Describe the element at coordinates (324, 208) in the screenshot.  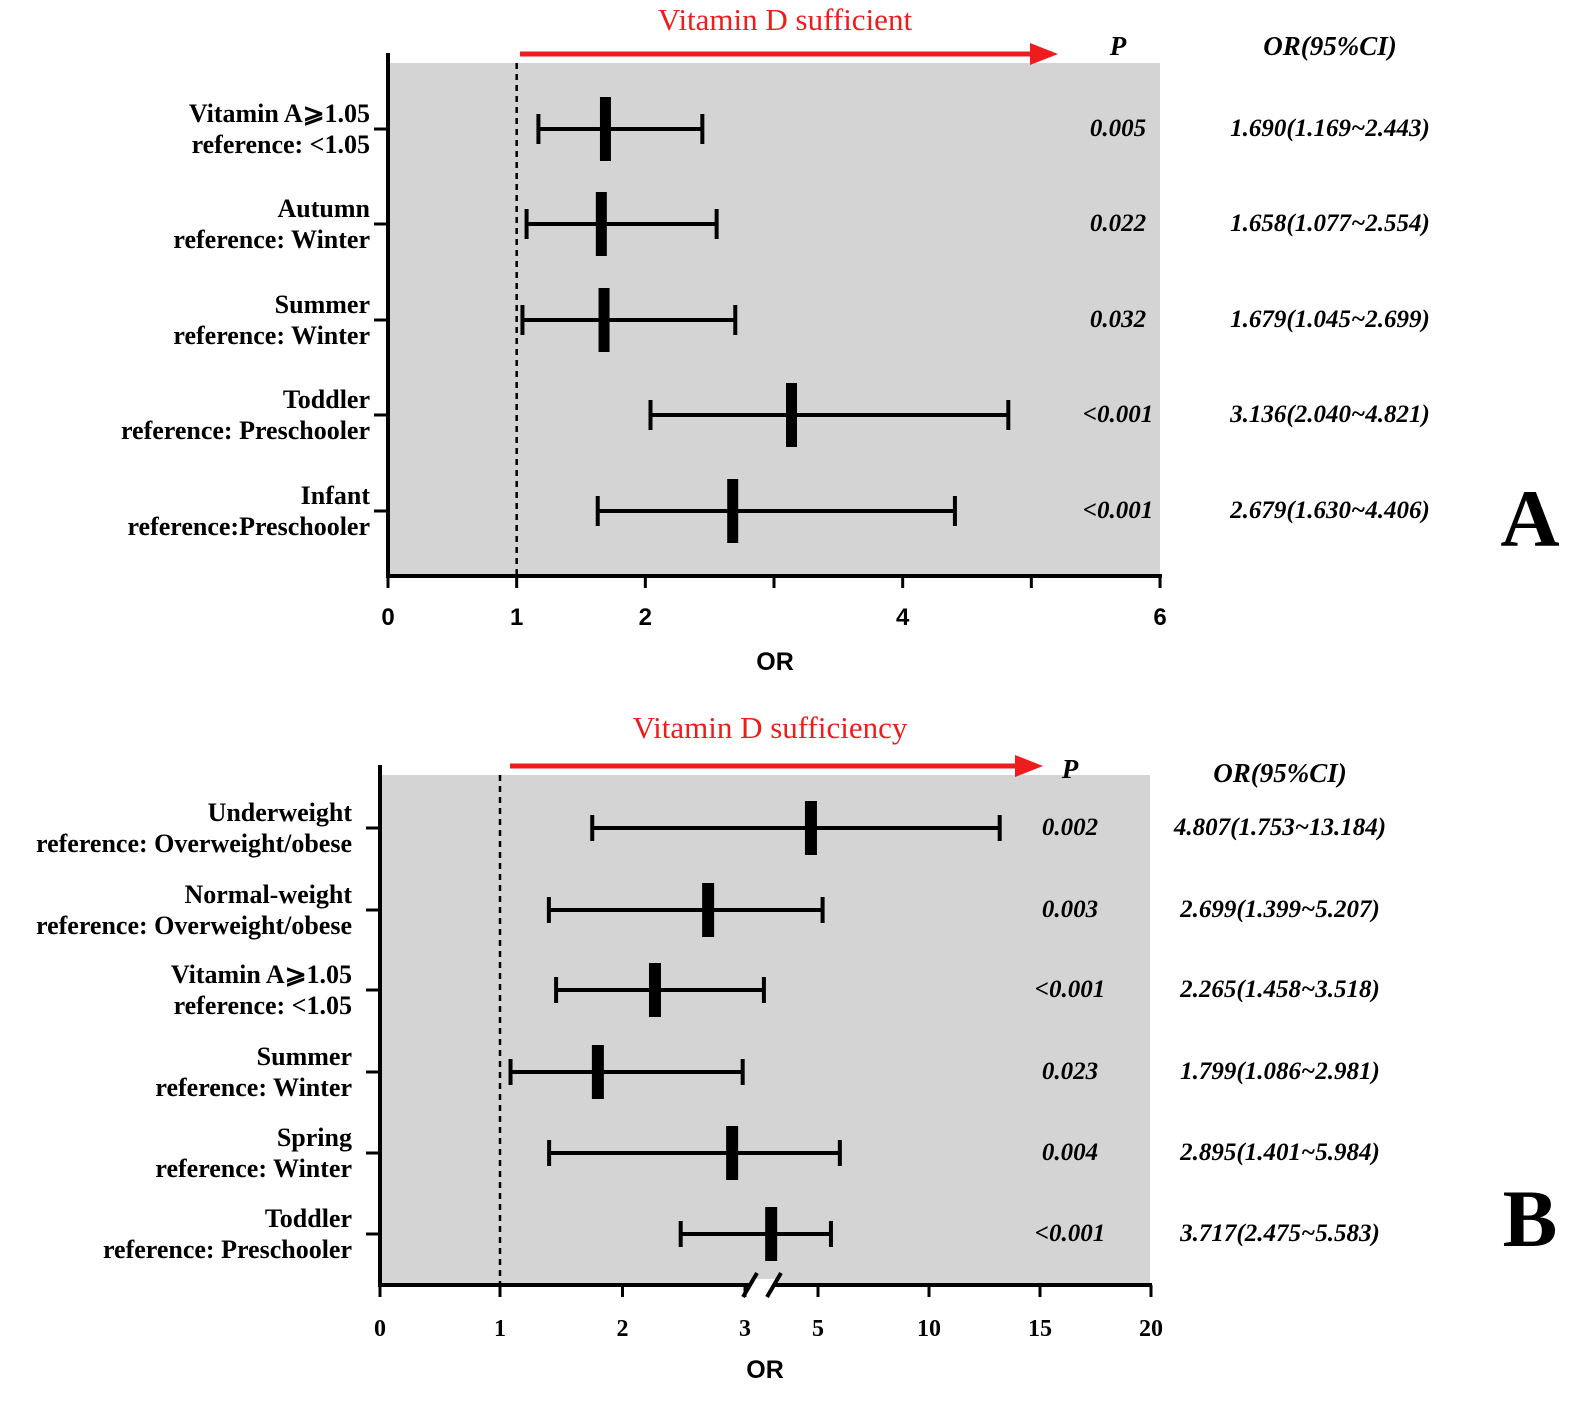
I see `row-label-primary: Autumn` at that location.